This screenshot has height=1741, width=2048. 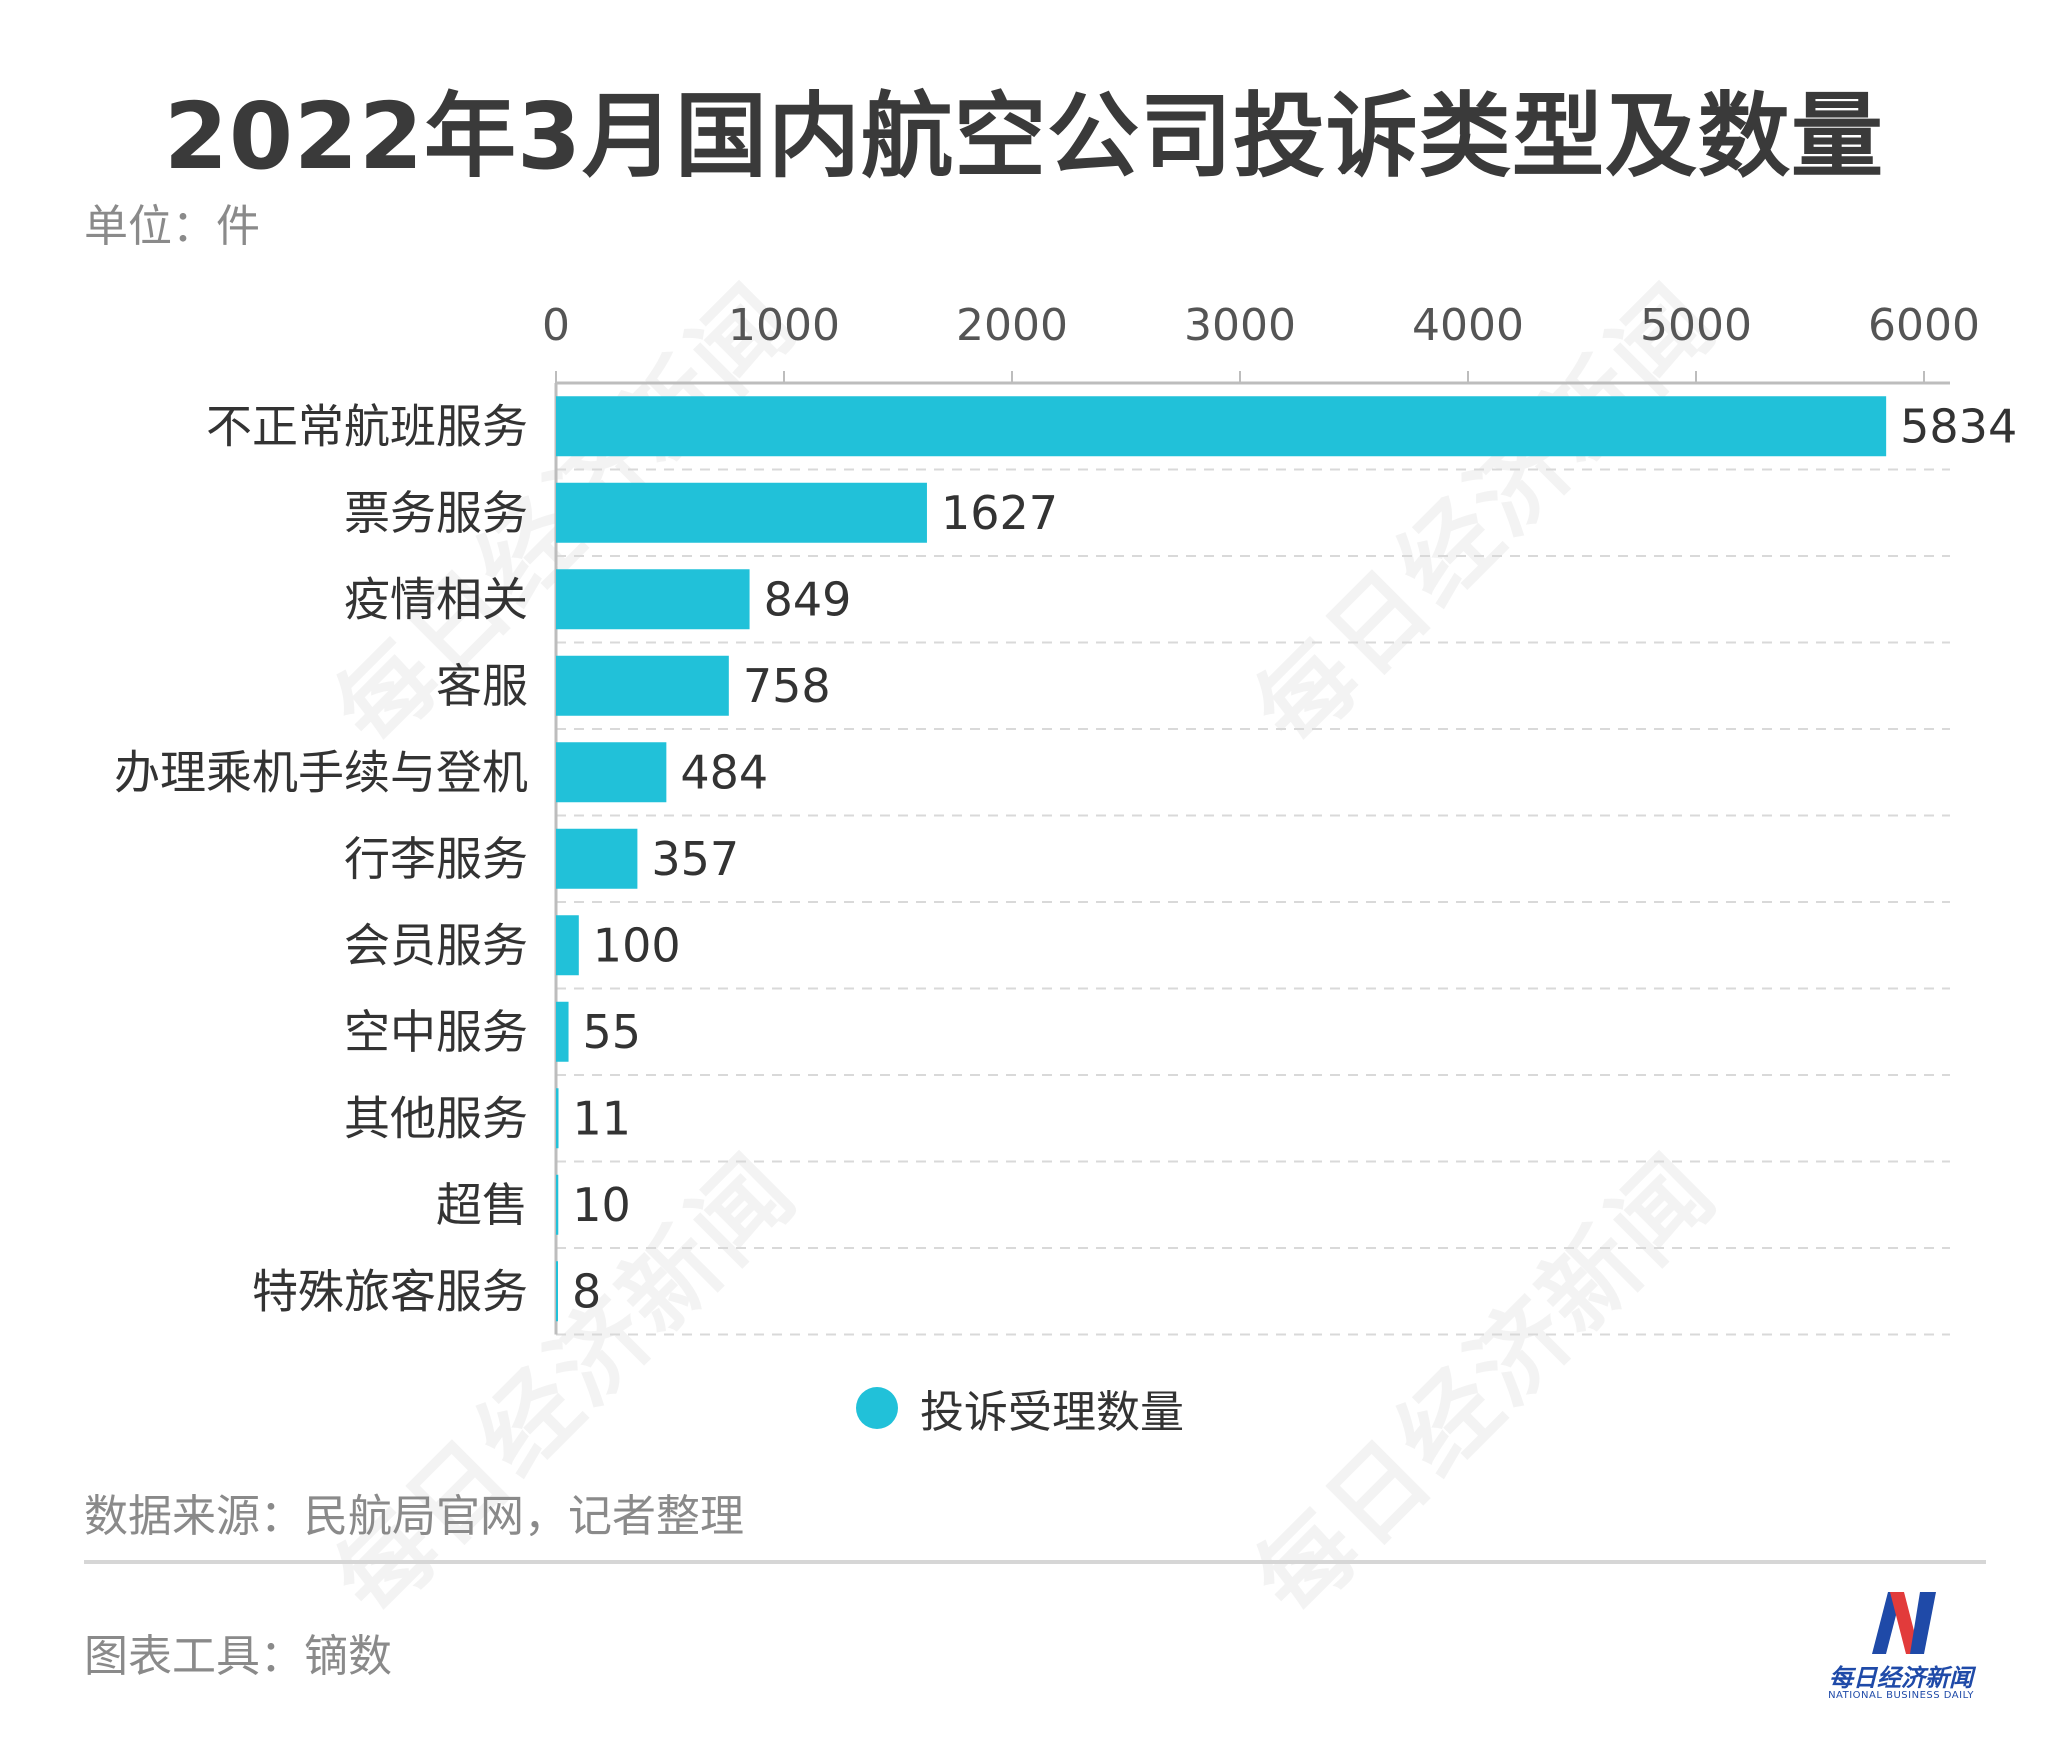 I want to click on publisher-logo: 每日经济新闻 NATIONAL BUSINESS DAILY, so click(x=1901, y=1652).